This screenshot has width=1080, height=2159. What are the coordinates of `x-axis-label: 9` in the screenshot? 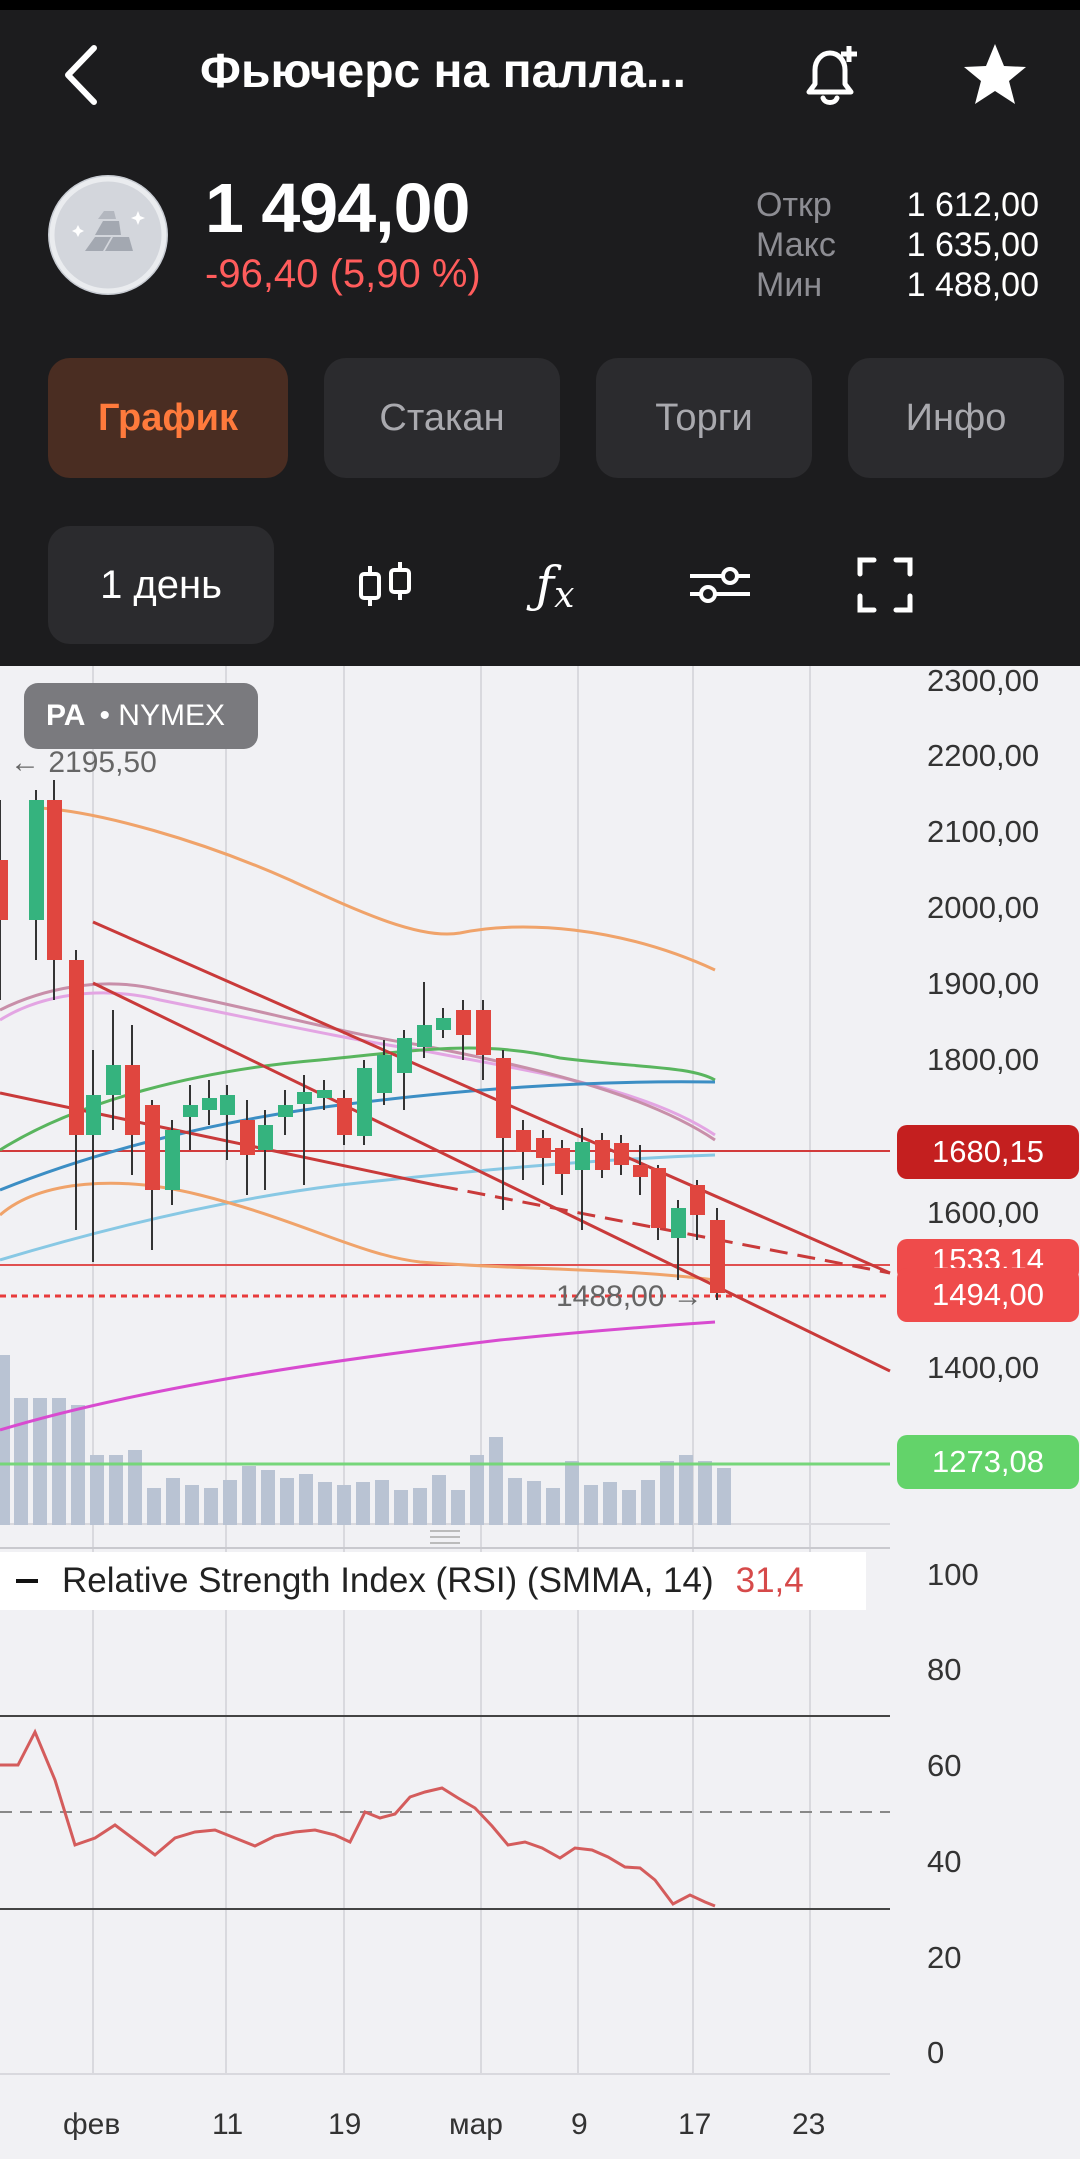 It's located at (579, 2124).